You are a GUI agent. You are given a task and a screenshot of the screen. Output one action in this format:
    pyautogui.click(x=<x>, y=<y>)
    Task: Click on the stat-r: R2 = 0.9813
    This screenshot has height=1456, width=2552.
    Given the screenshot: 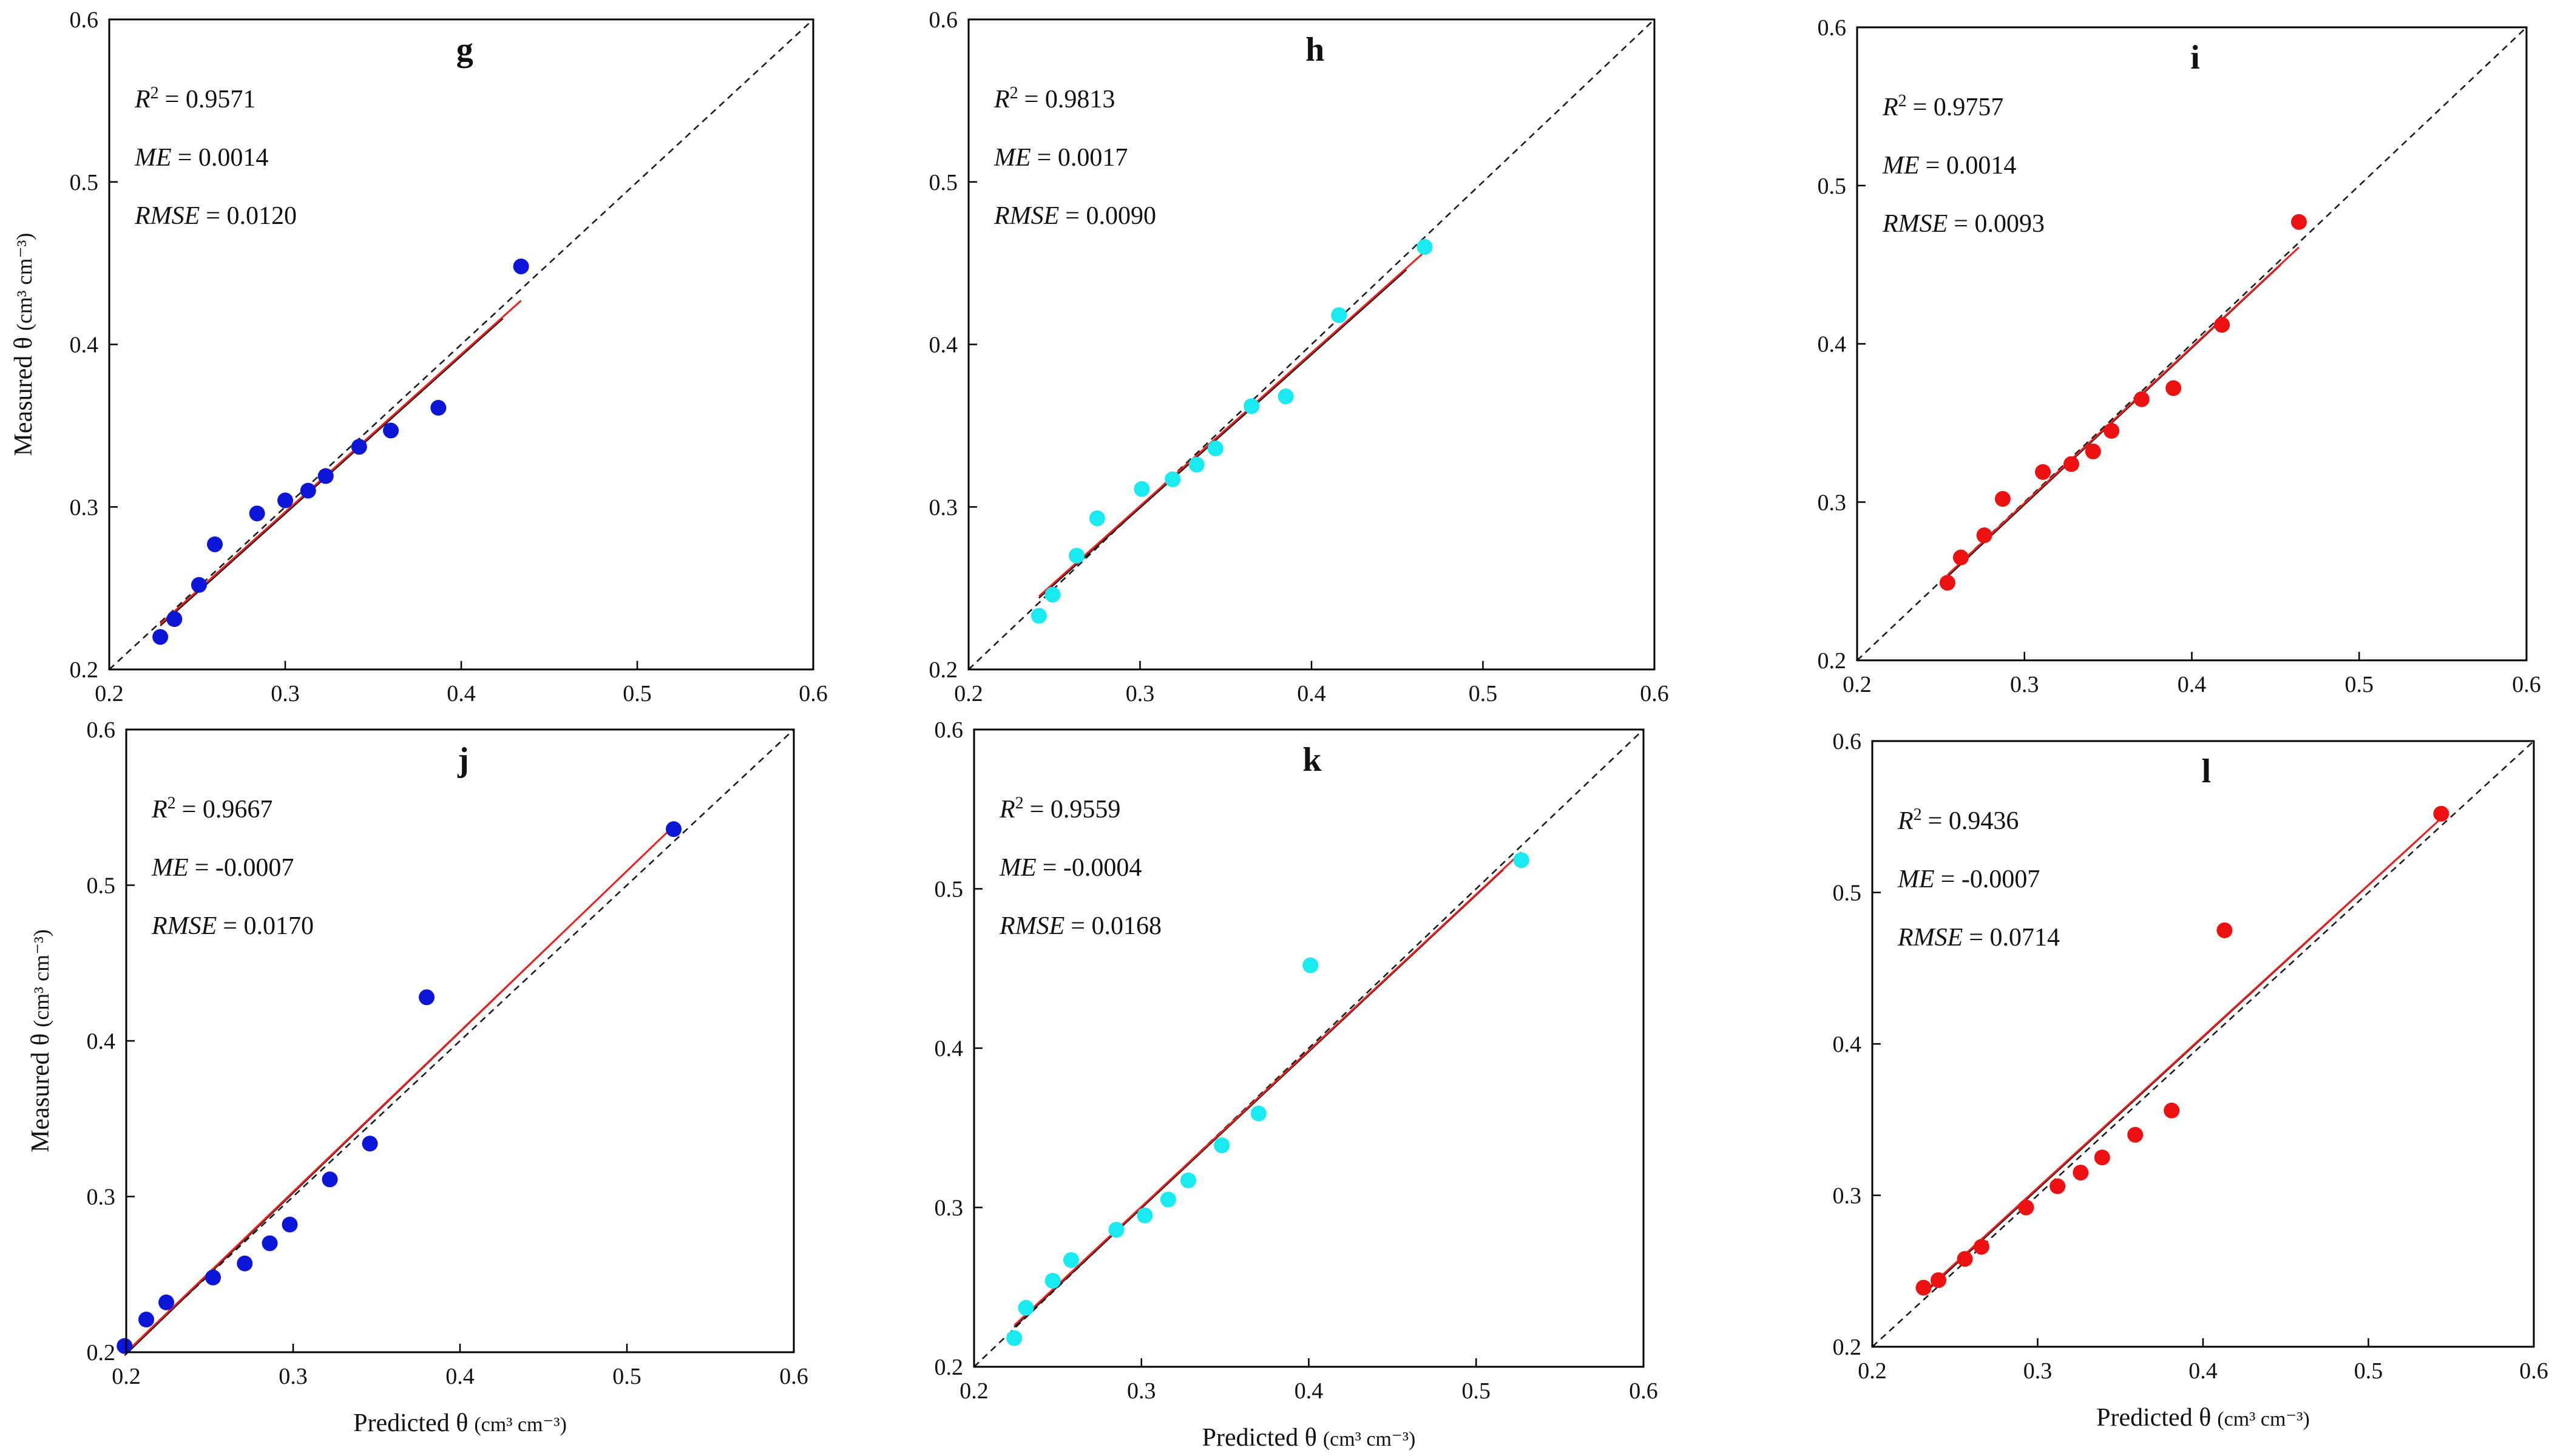 What is the action you would take?
    pyautogui.click(x=1054, y=99)
    